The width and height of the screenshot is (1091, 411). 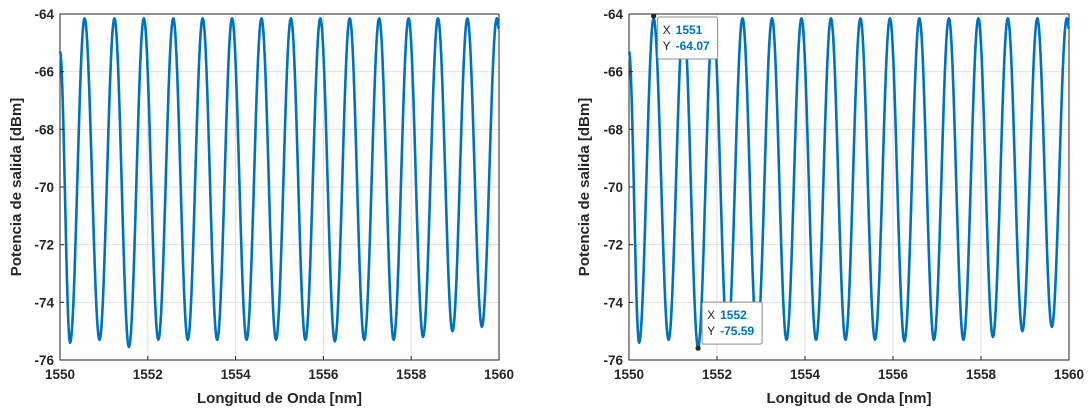 What do you see at coordinates (236, 374) in the screenshot?
I see `left-x-tick-label: 1554` at bounding box center [236, 374].